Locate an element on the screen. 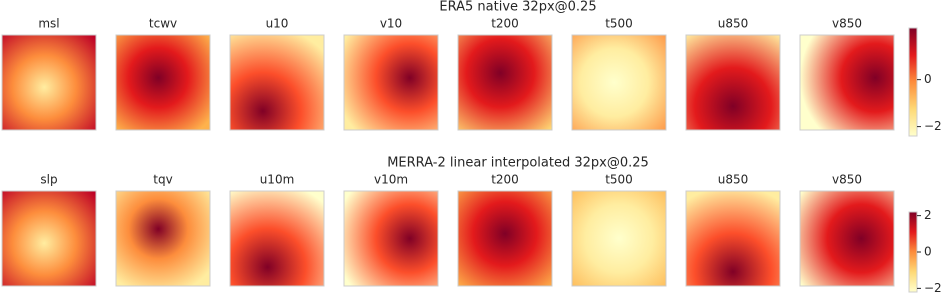 Image resolution: width=944 pixels, height=296 pixels. panel-title: u10 is located at coordinates (277, 24).